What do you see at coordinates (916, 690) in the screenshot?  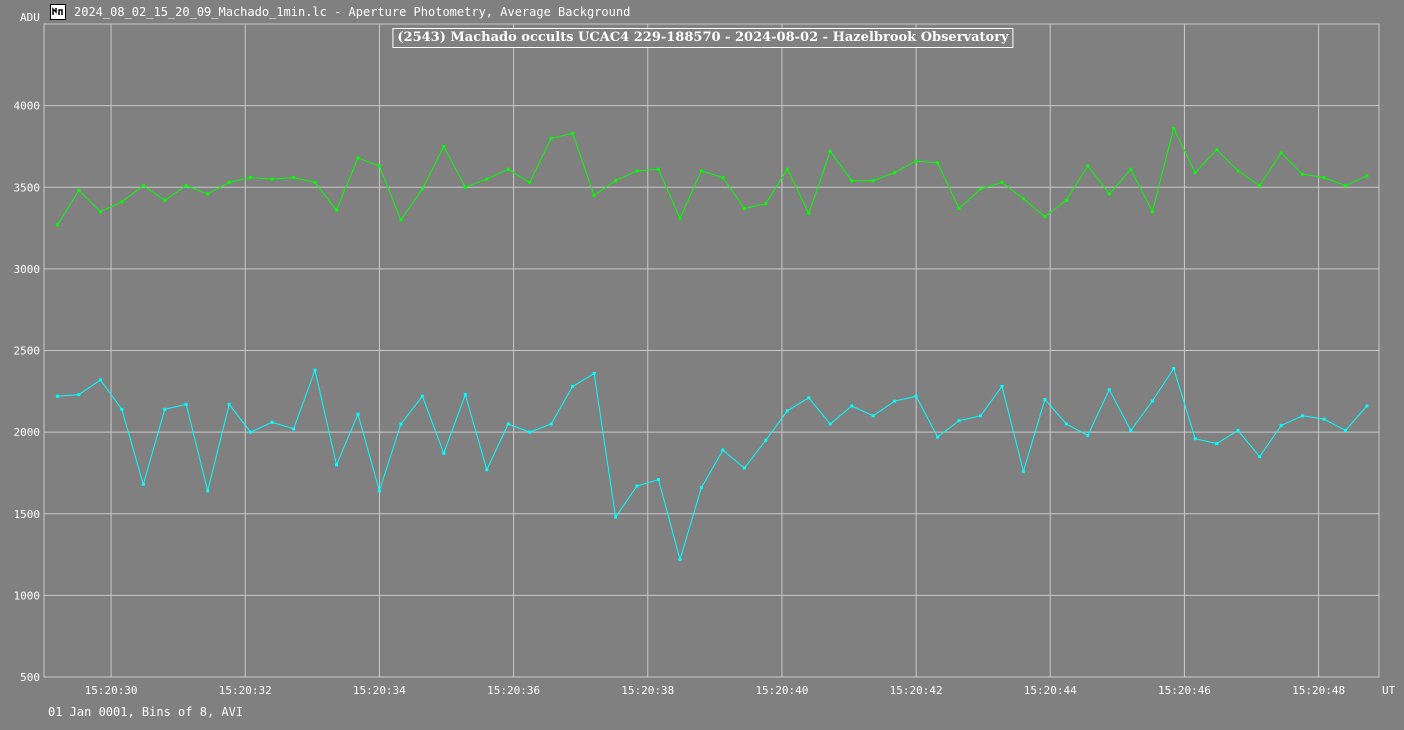 I see `x-tick-label: 15:20:42` at bounding box center [916, 690].